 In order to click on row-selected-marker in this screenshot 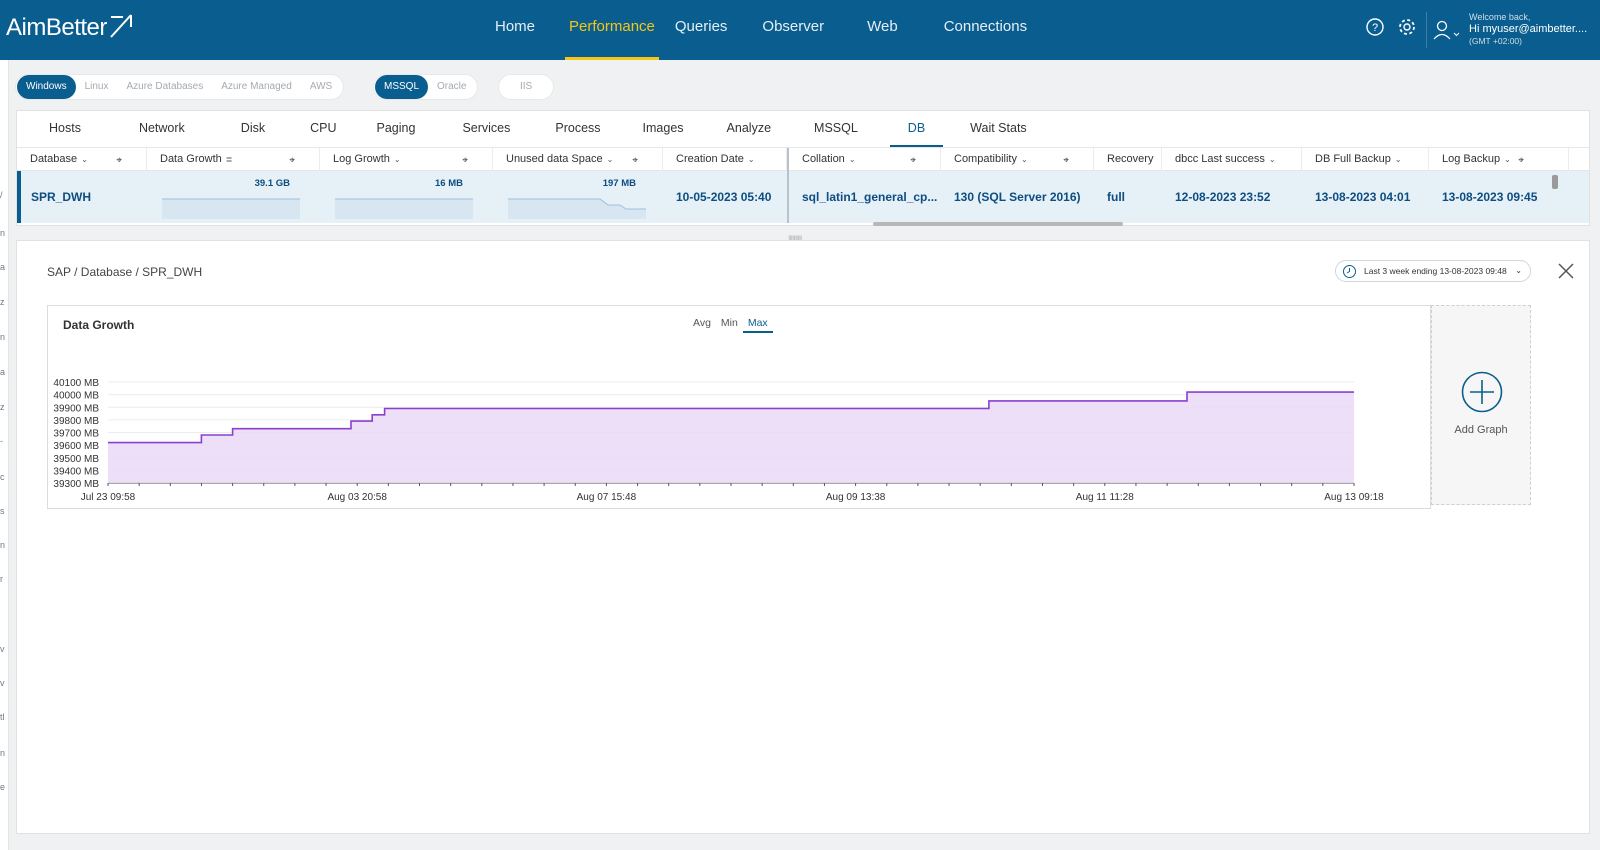, I will do `click(19, 197)`.